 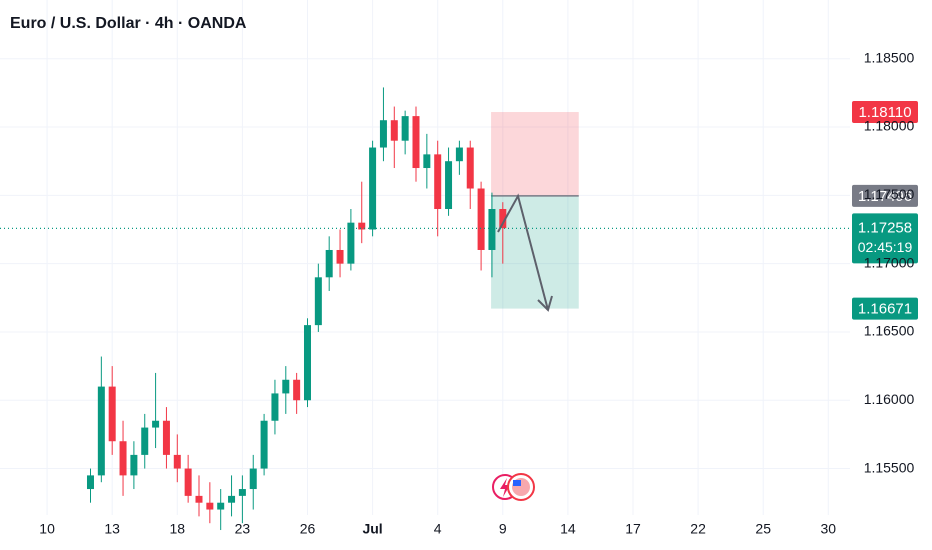 What do you see at coordinates (523, 252) in the screenshot?
I see `forecast-arrow` at bounding box center [523, 252].